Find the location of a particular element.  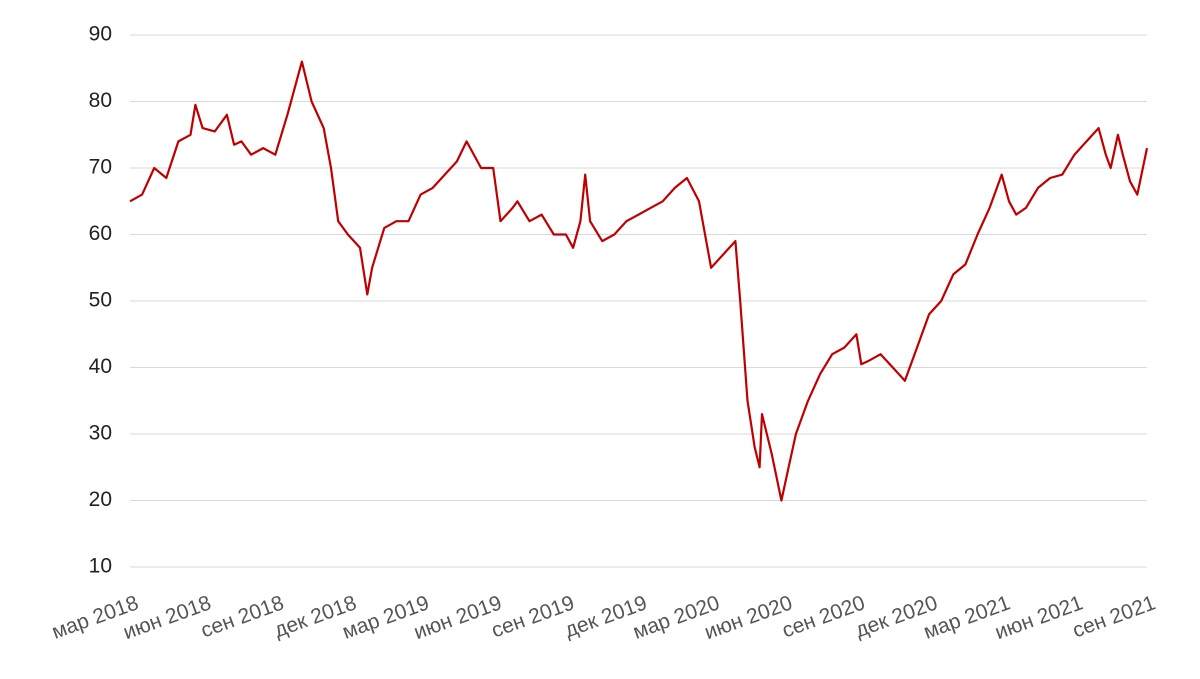

x-tick-label: сен 2018 is located at coordinates (242, 616).